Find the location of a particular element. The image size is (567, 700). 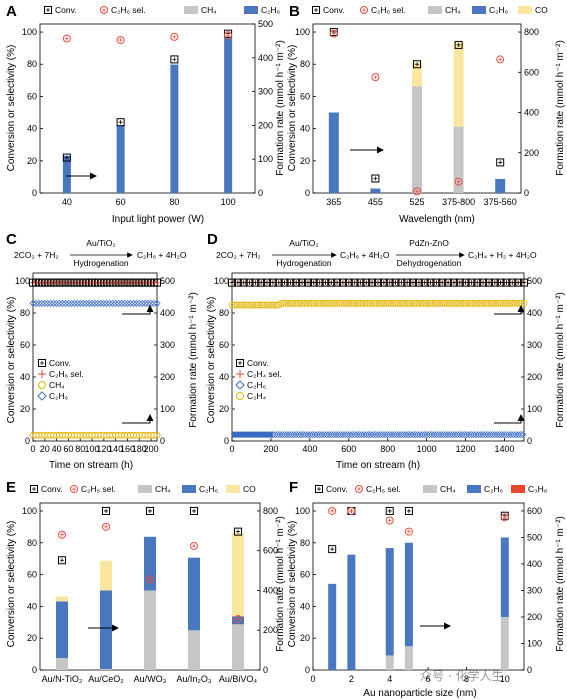

panel-e-xtick-label: Au/N-TiO₂ is located at coordinates (62, 679).